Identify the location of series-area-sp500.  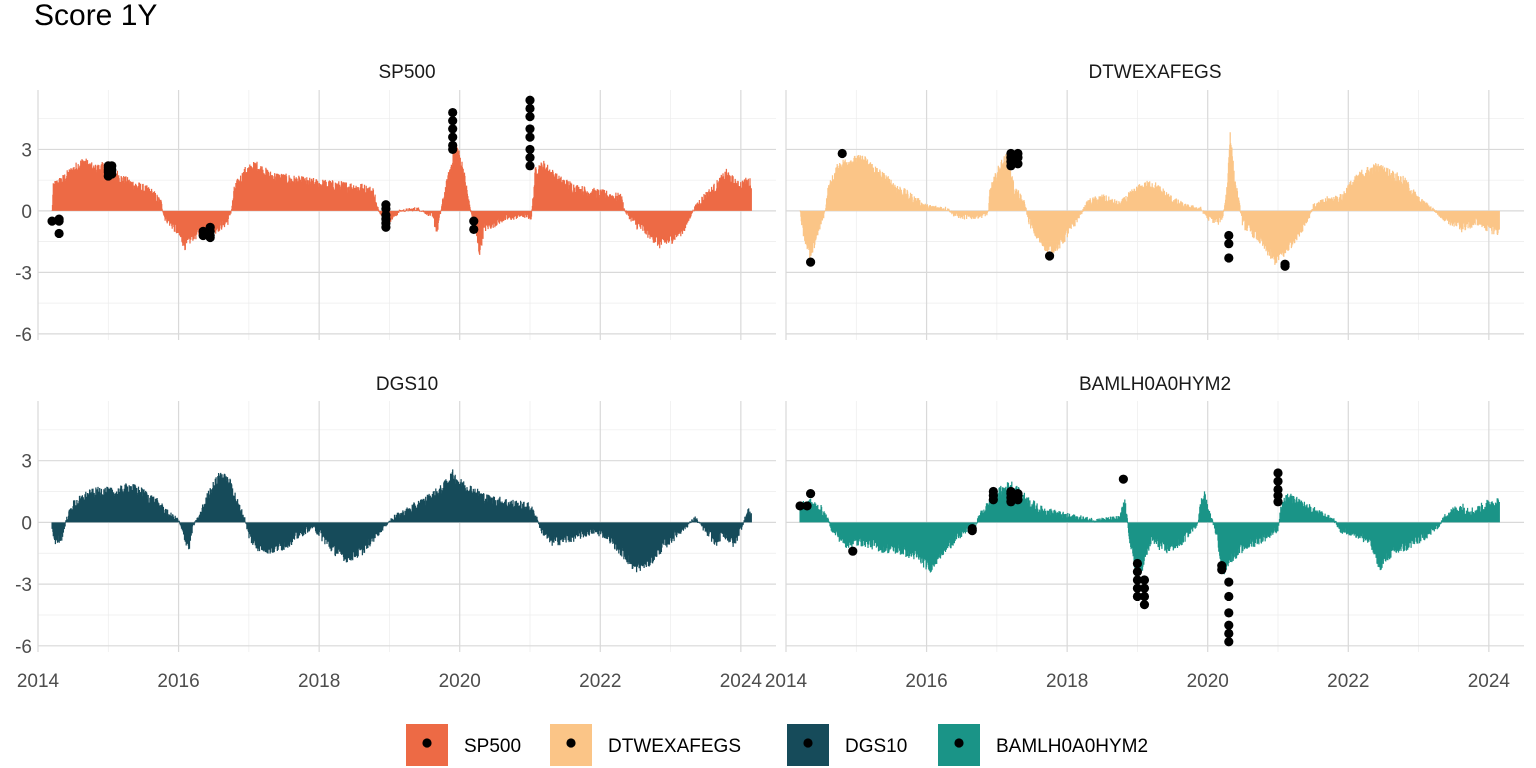
(401, 199).